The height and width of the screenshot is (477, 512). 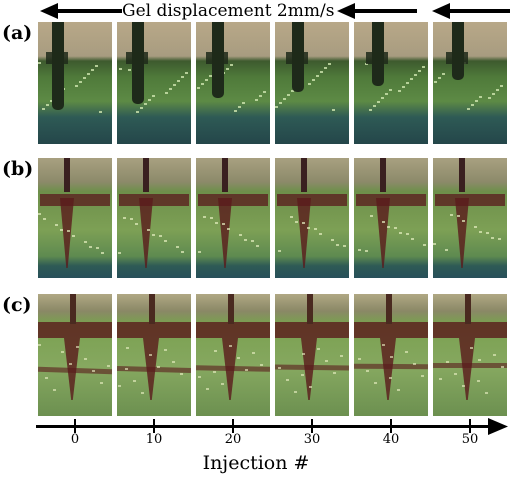 What do you see at coordinates (154, 439) in the screenshot?
I see `axis-tick-label-1: 10` at bounding box center [154, 439].